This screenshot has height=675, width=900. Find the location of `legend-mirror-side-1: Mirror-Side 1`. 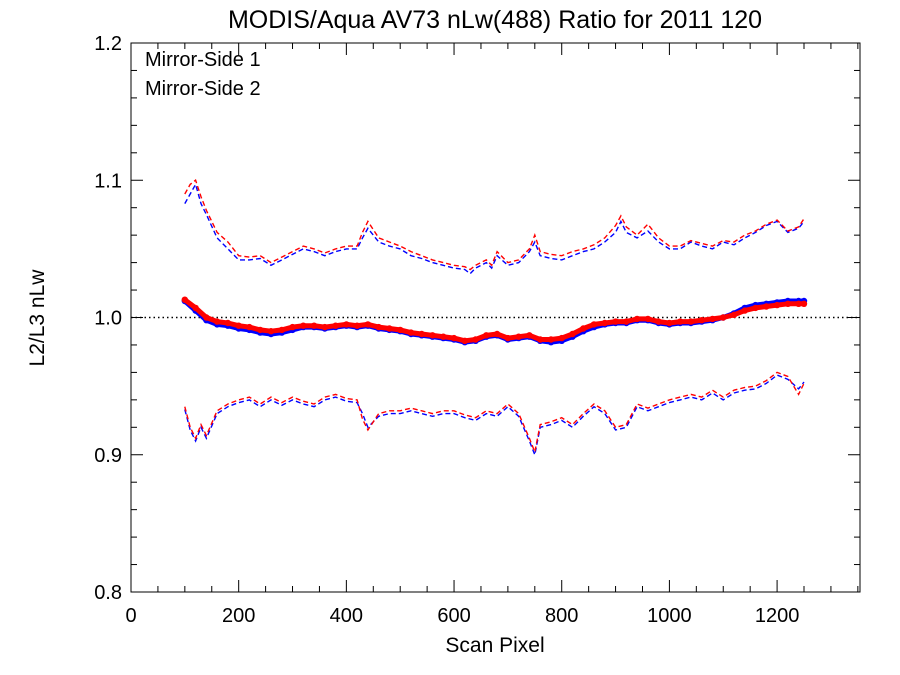

legend-mirror-side-1: Mirror-Side 1 is located at coordinates (203, 60).